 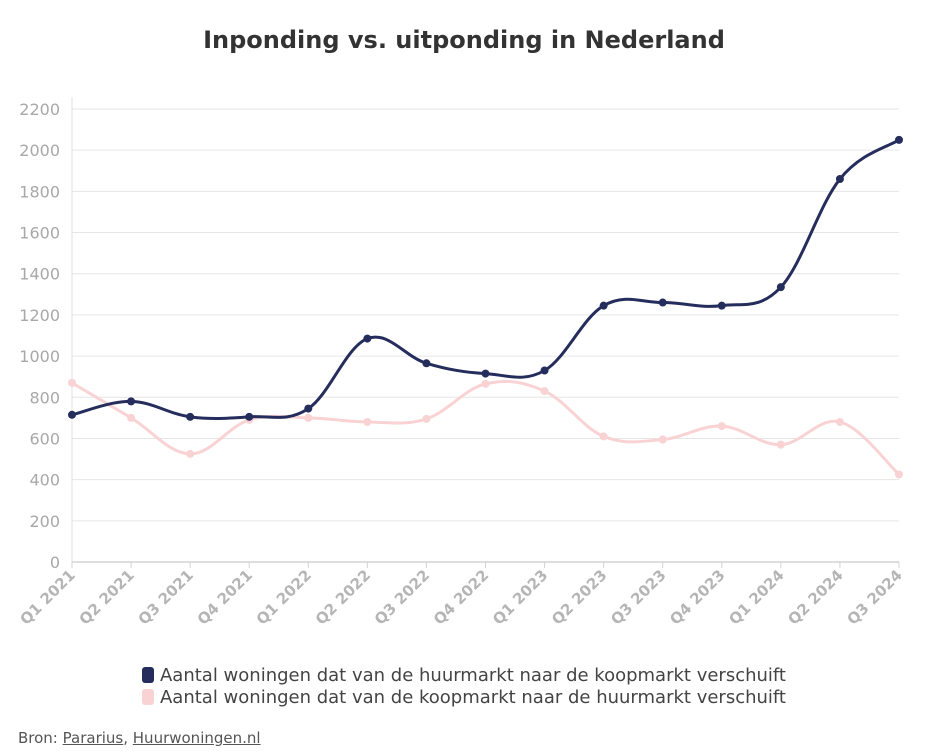 I want to click on x-tick-label: Q1 2021, so click(x=47, y=597).